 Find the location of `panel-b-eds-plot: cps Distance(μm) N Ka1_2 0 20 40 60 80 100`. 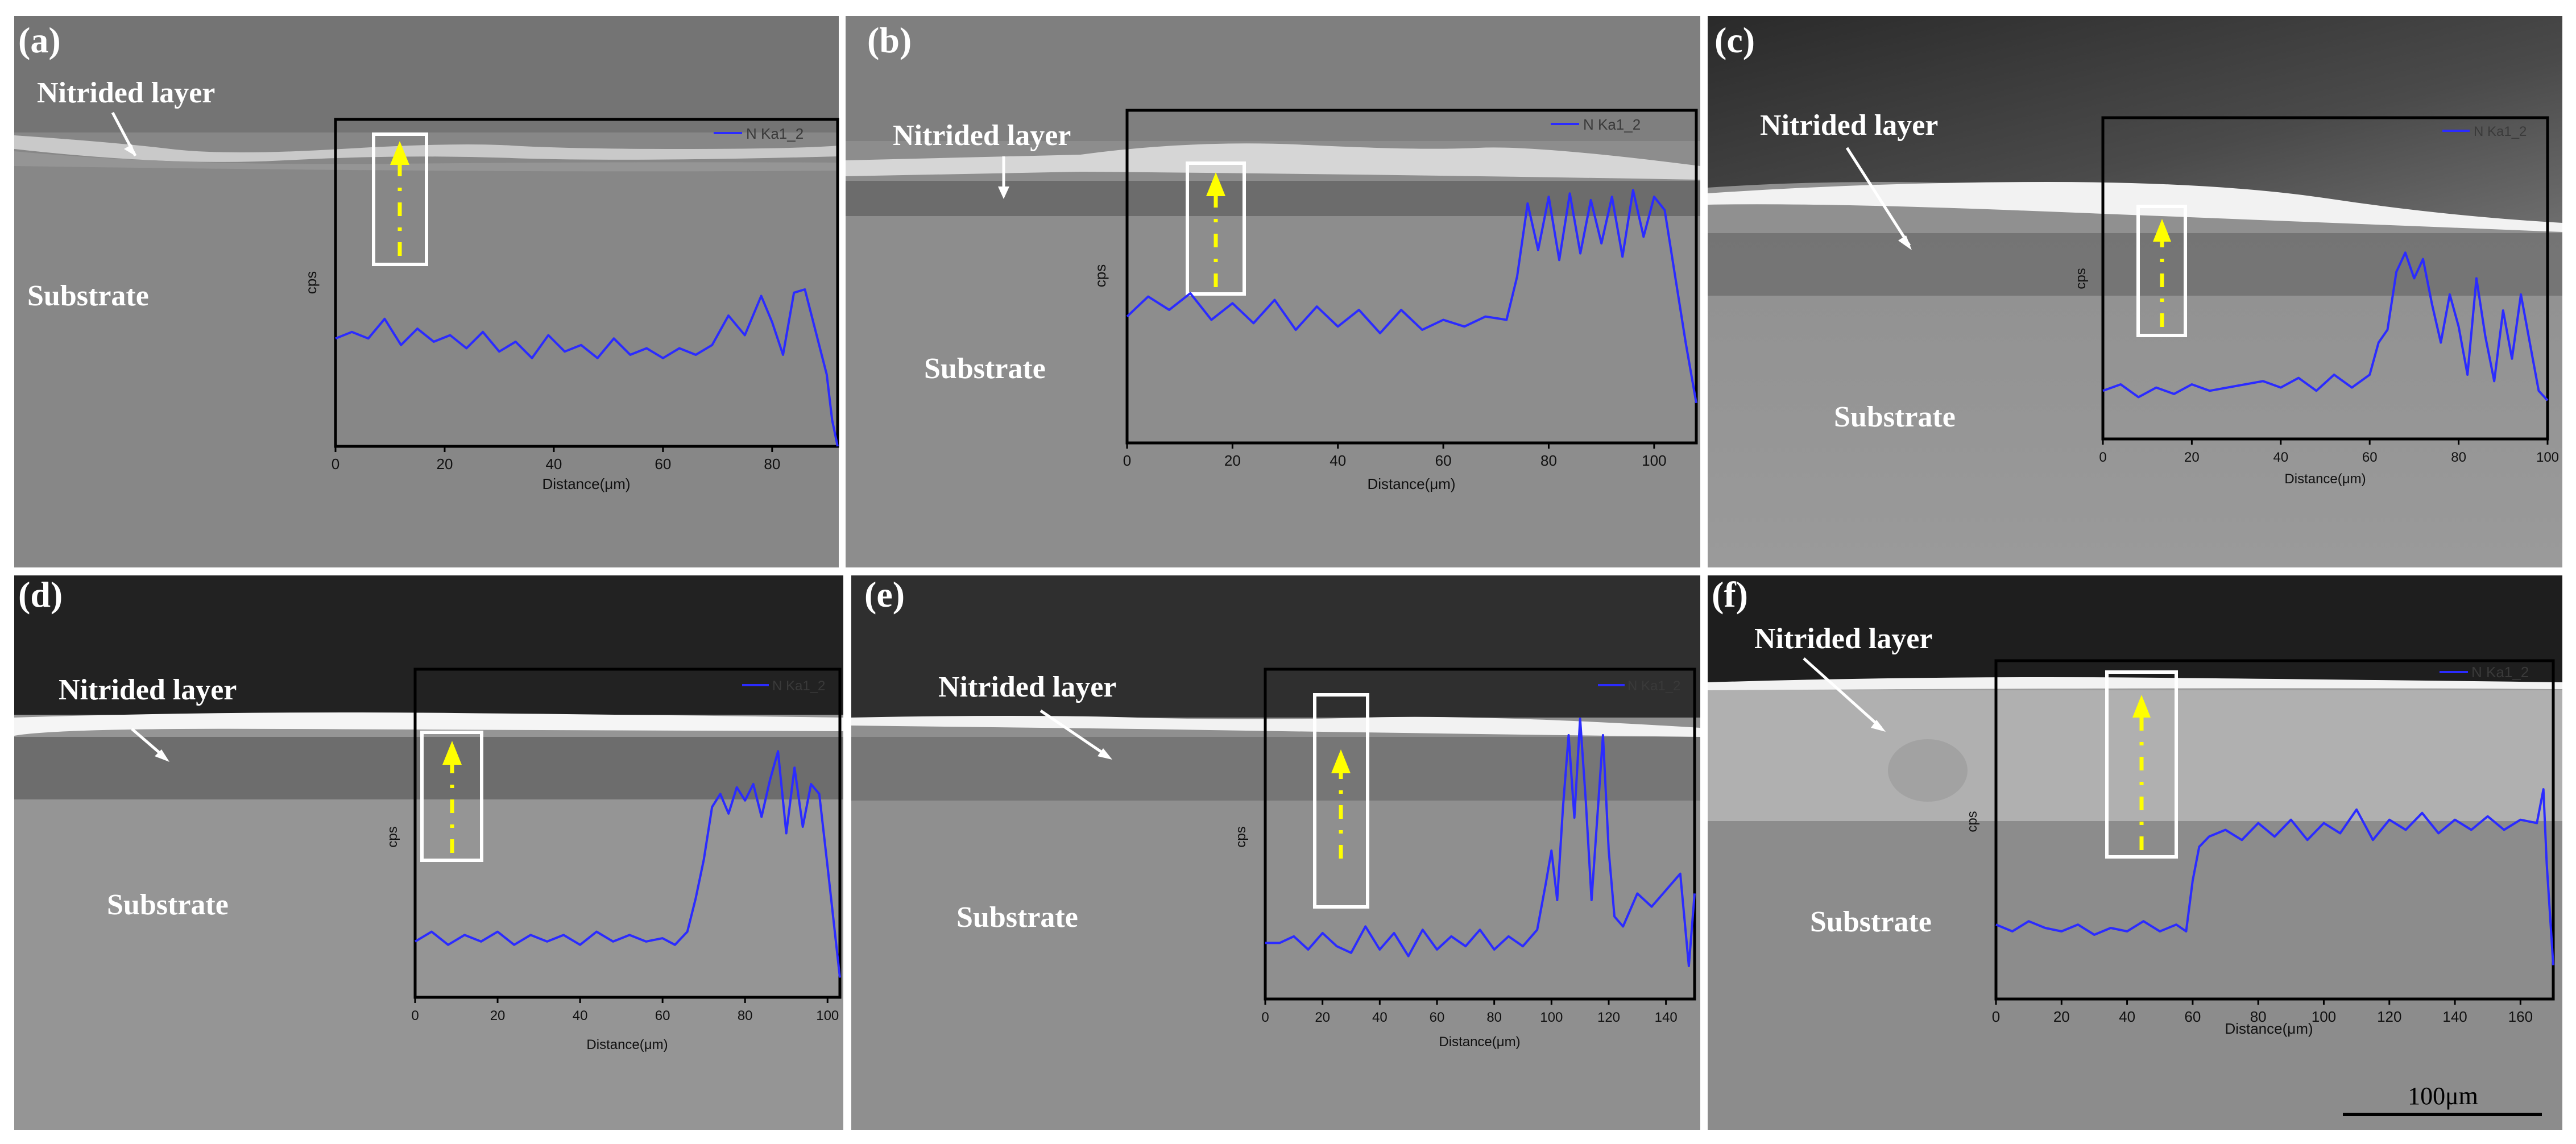

panel-b-eds-plot: cps Distance(μm) N Ka1_2 0 20 40 60 80 100 is located at coordinates (1395, 301).